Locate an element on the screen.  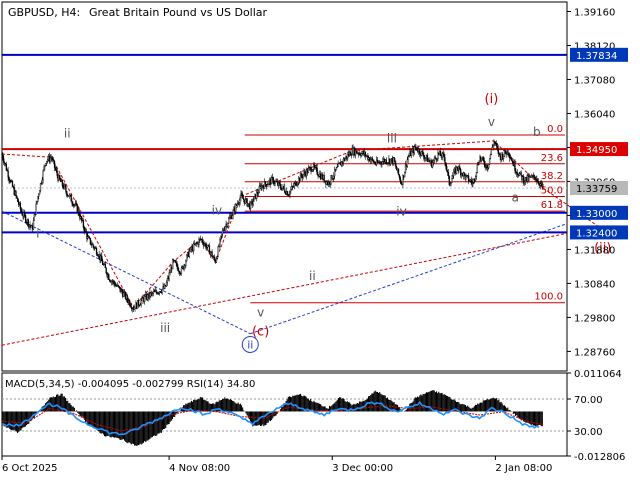
wave-label-primary-(c): (c) is located at coordinates (260, 331).